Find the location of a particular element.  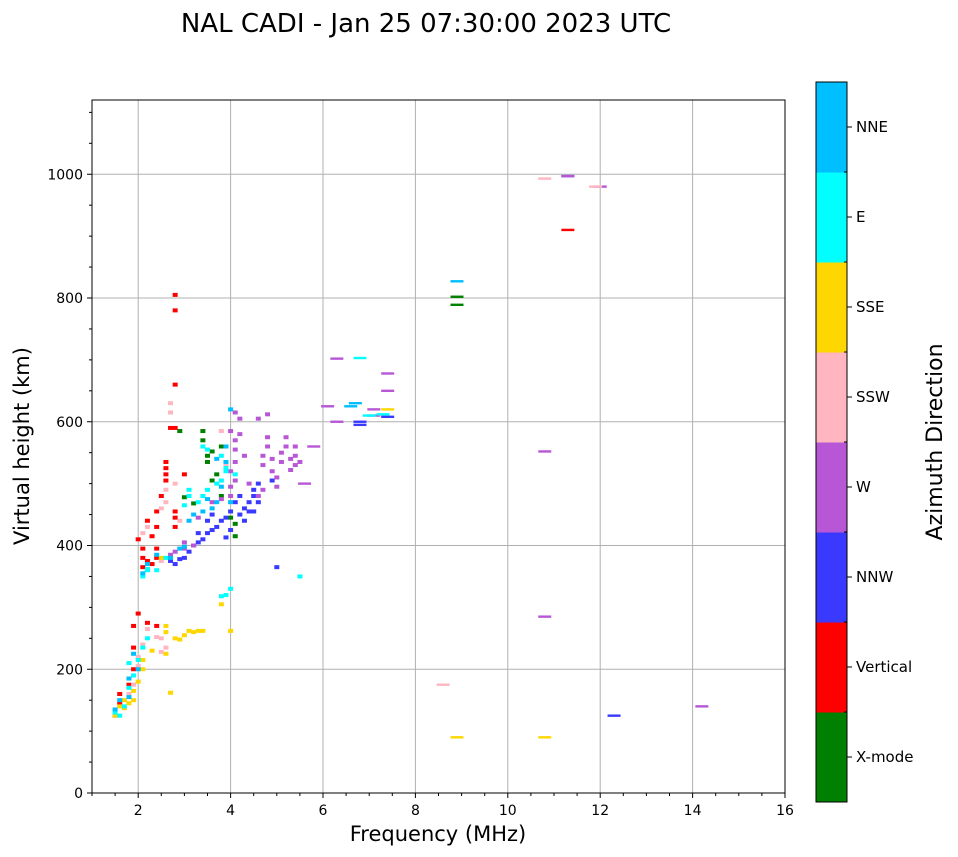

x-tick-label: 6 is located at coordinates (323, 811).